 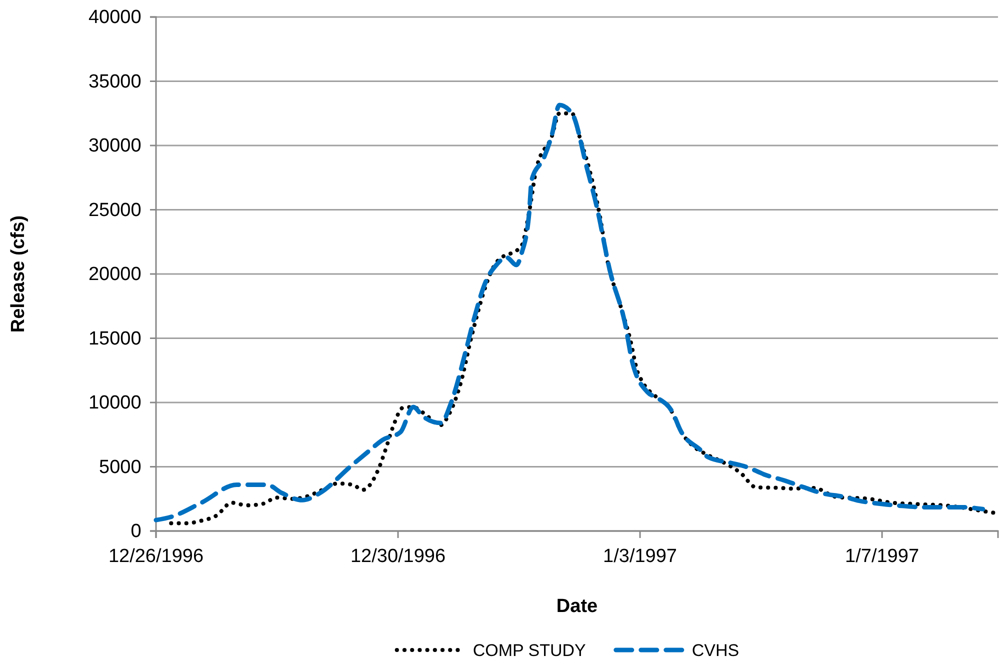 What do you see at coordinates (115, 17) in the screenshot?
I see `y-tick-label: 40000` at bounding box center [115, 17].